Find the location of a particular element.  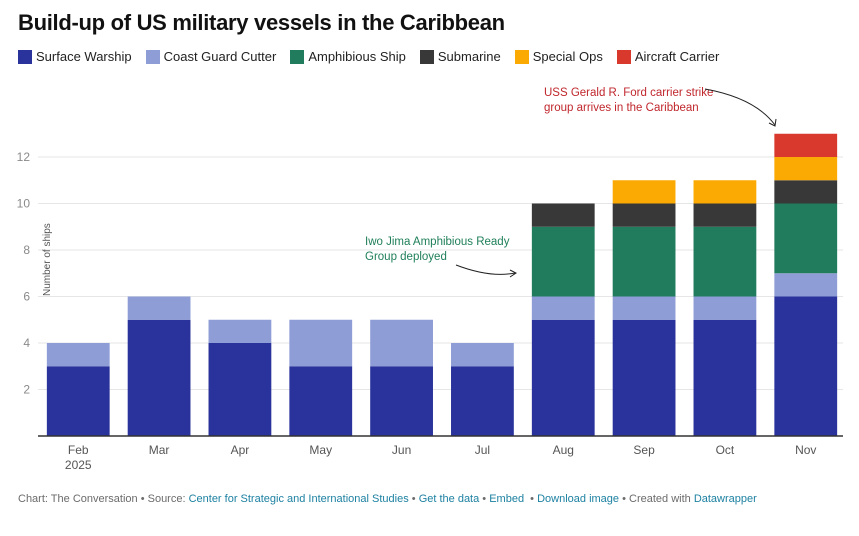

legend-item: Aircraft Carrier is located at coordinates (668, 56).